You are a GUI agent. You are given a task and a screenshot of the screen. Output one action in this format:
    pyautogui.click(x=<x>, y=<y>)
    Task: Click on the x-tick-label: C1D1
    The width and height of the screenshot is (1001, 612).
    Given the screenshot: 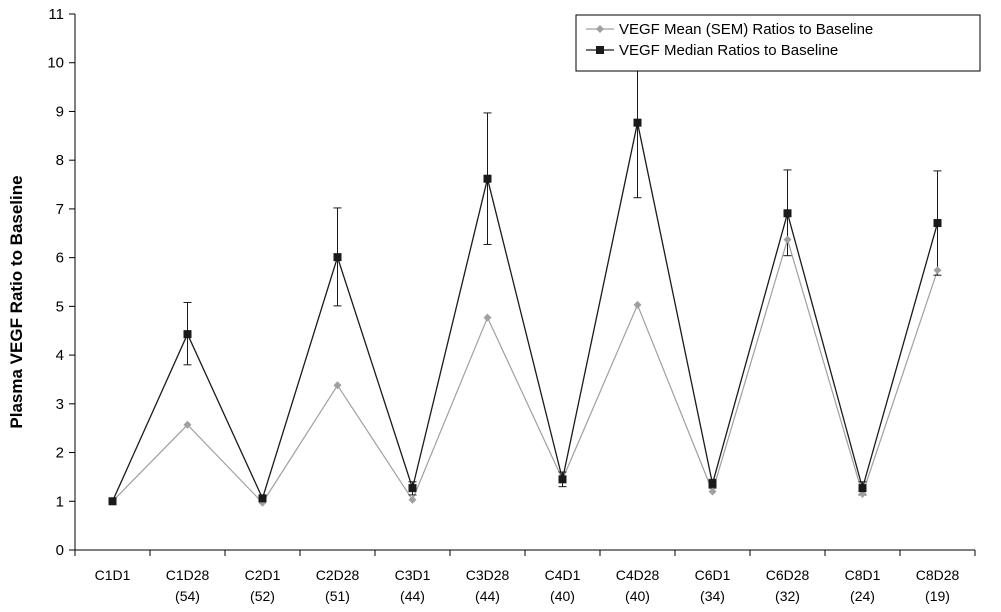 What is the action you would take?
    pyautogui.click(x=113, y=575)
    